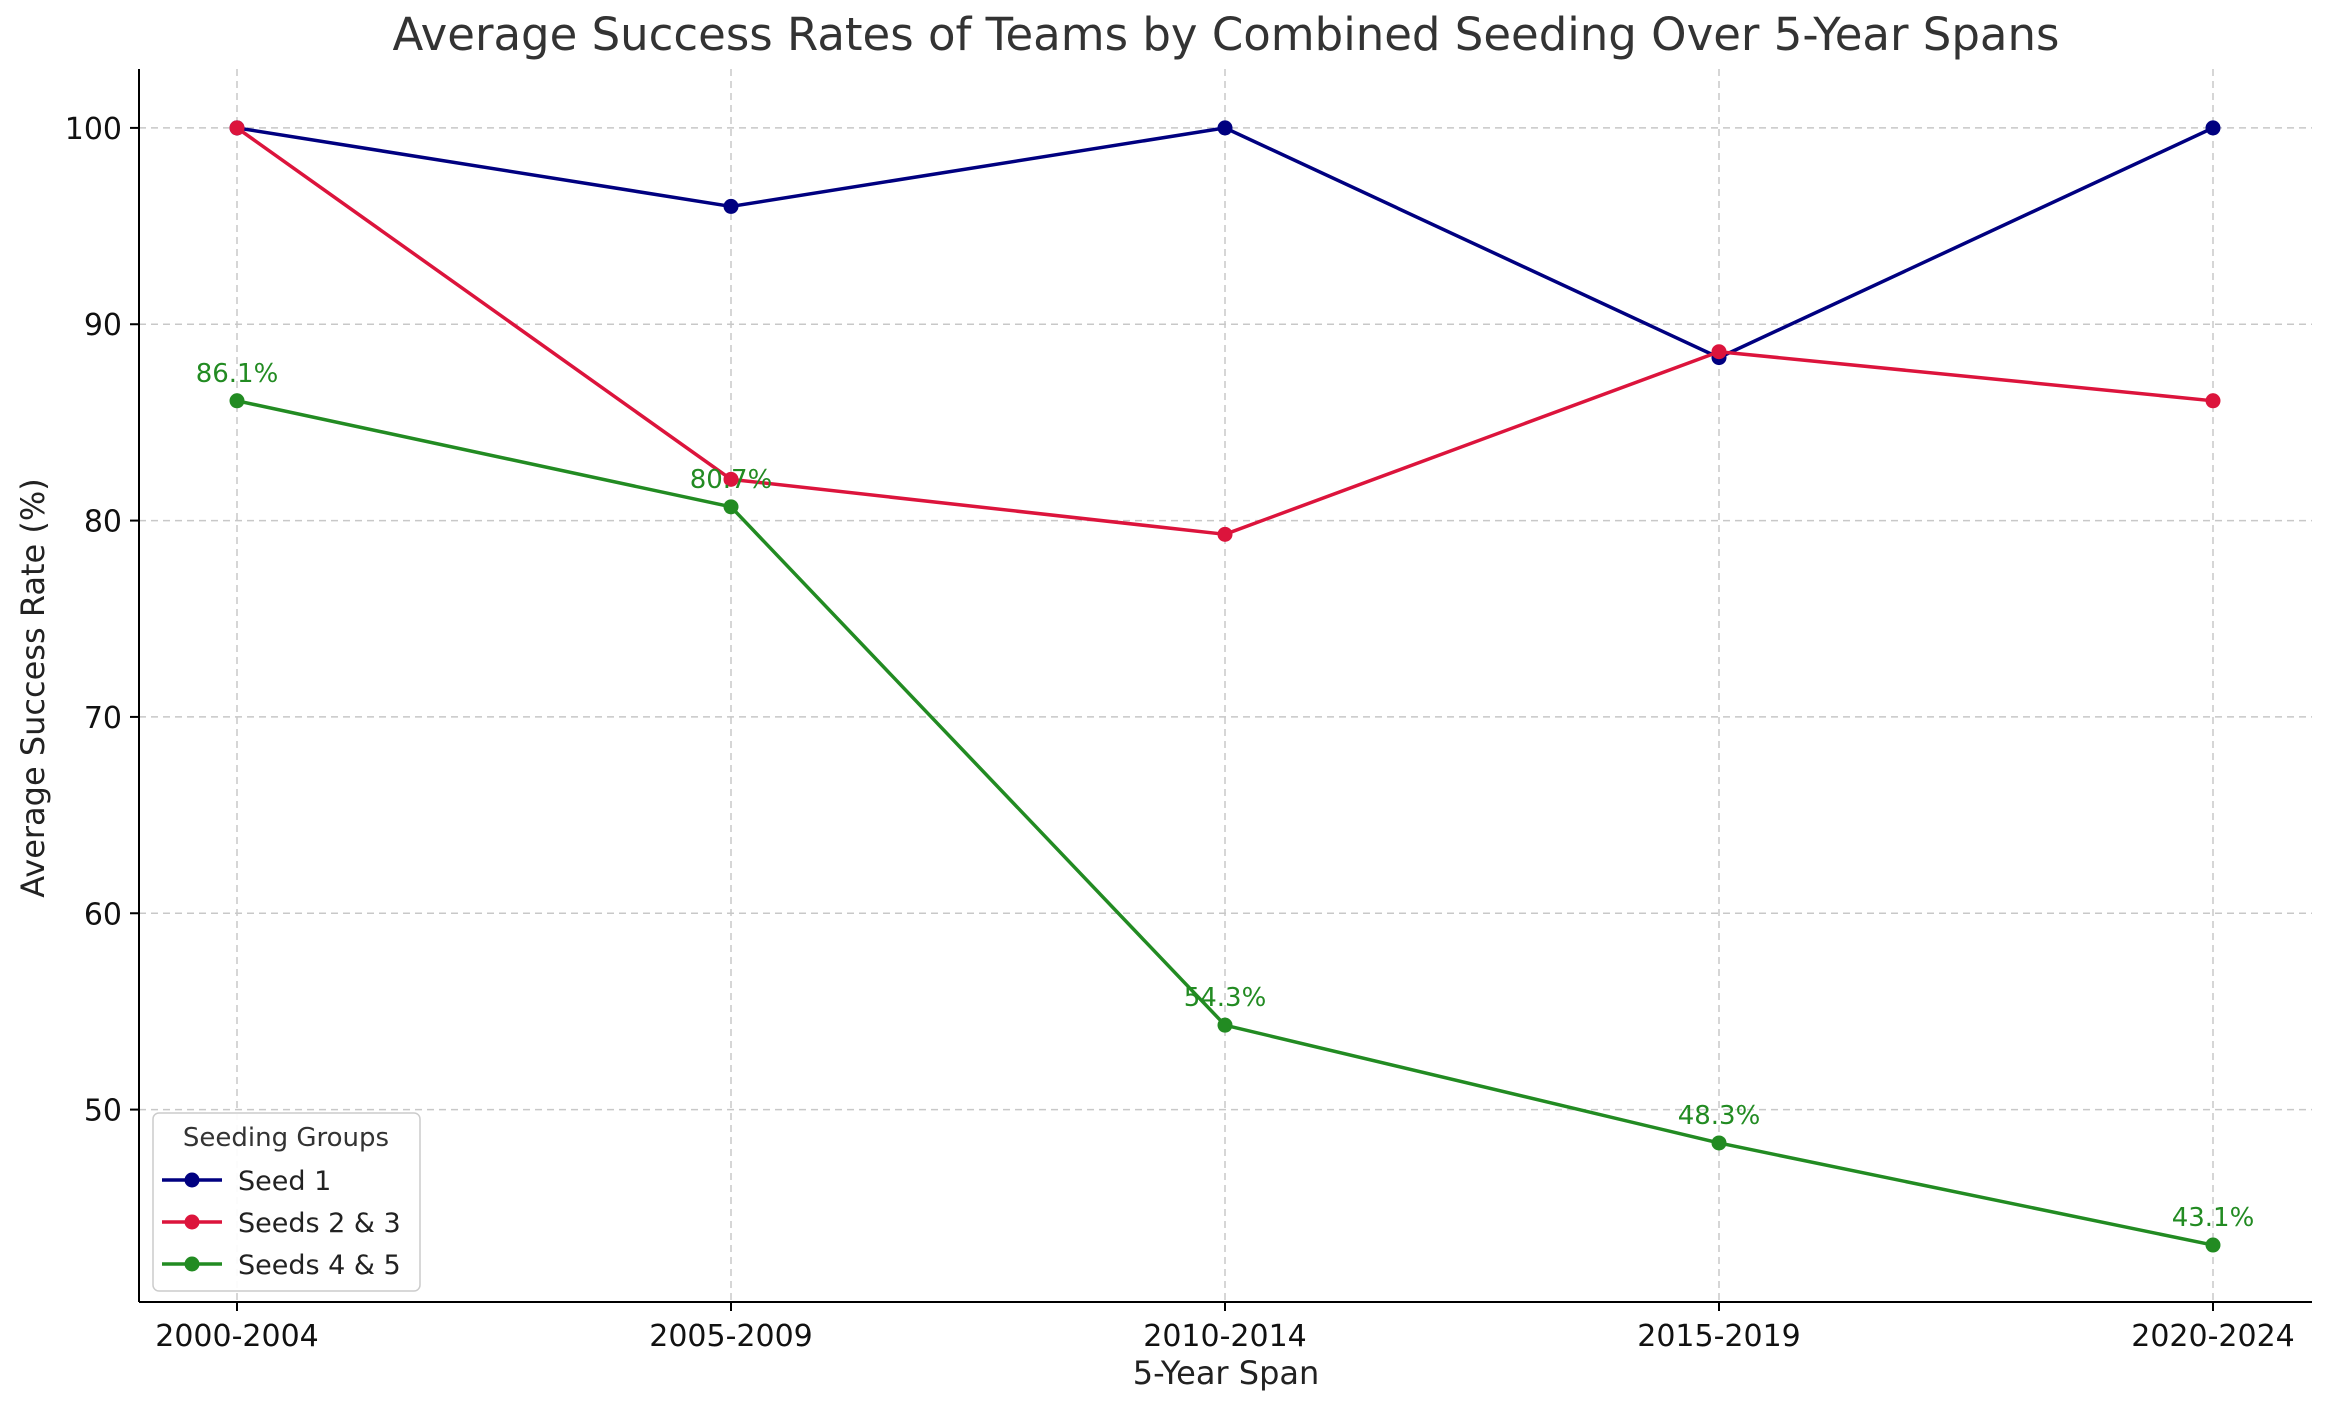 The width and height of the screenshot is (2327, 1409). Describe the element at coordinates (284, 1181) in the screenshot. I see `legend-label: Seed 1` at that location.